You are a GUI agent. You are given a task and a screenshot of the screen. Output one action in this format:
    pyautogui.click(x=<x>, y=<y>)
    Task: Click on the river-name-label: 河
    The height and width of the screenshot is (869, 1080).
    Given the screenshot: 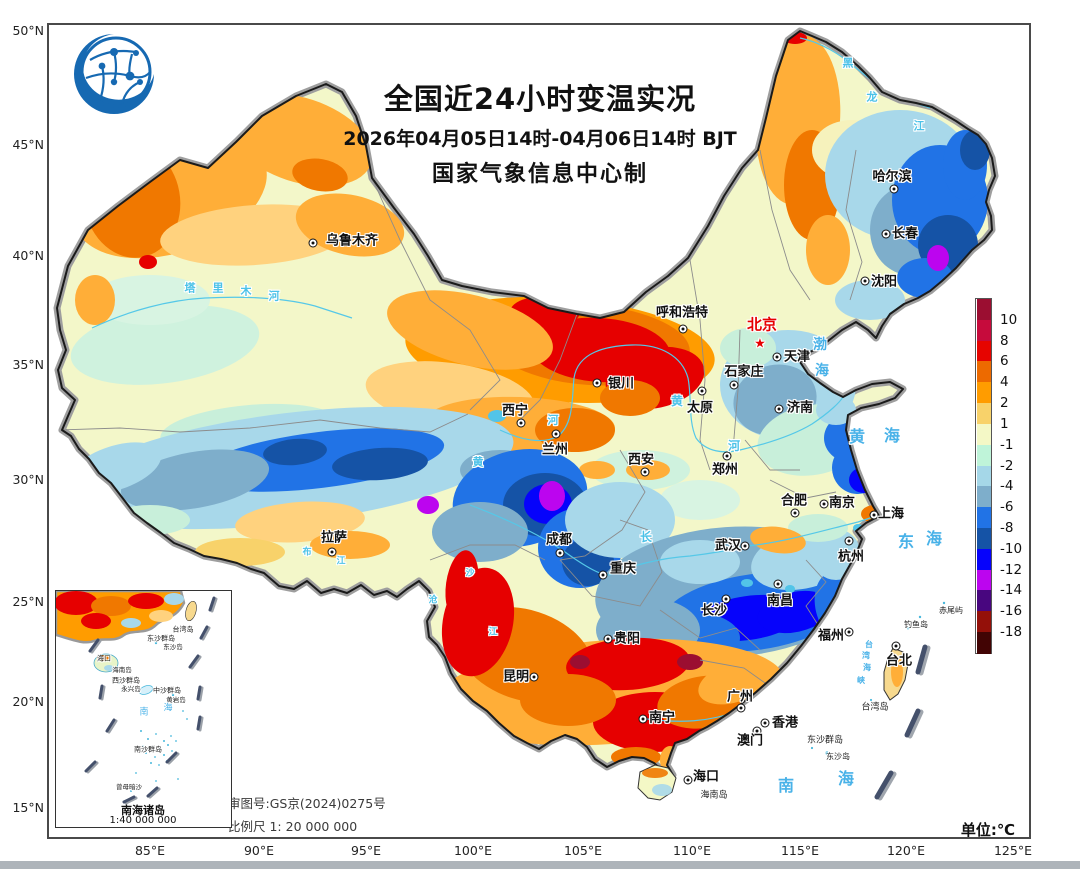 What is the action you would take?
    pyautogui.click(x=553, y=420)
    